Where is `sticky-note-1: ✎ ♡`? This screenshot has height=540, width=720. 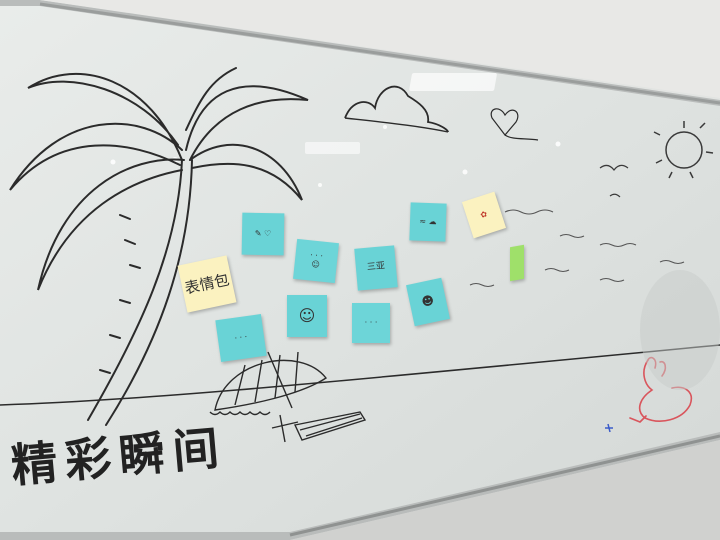 sticky-note-1: ✎ ♡ is located at coordinates (263, 234).